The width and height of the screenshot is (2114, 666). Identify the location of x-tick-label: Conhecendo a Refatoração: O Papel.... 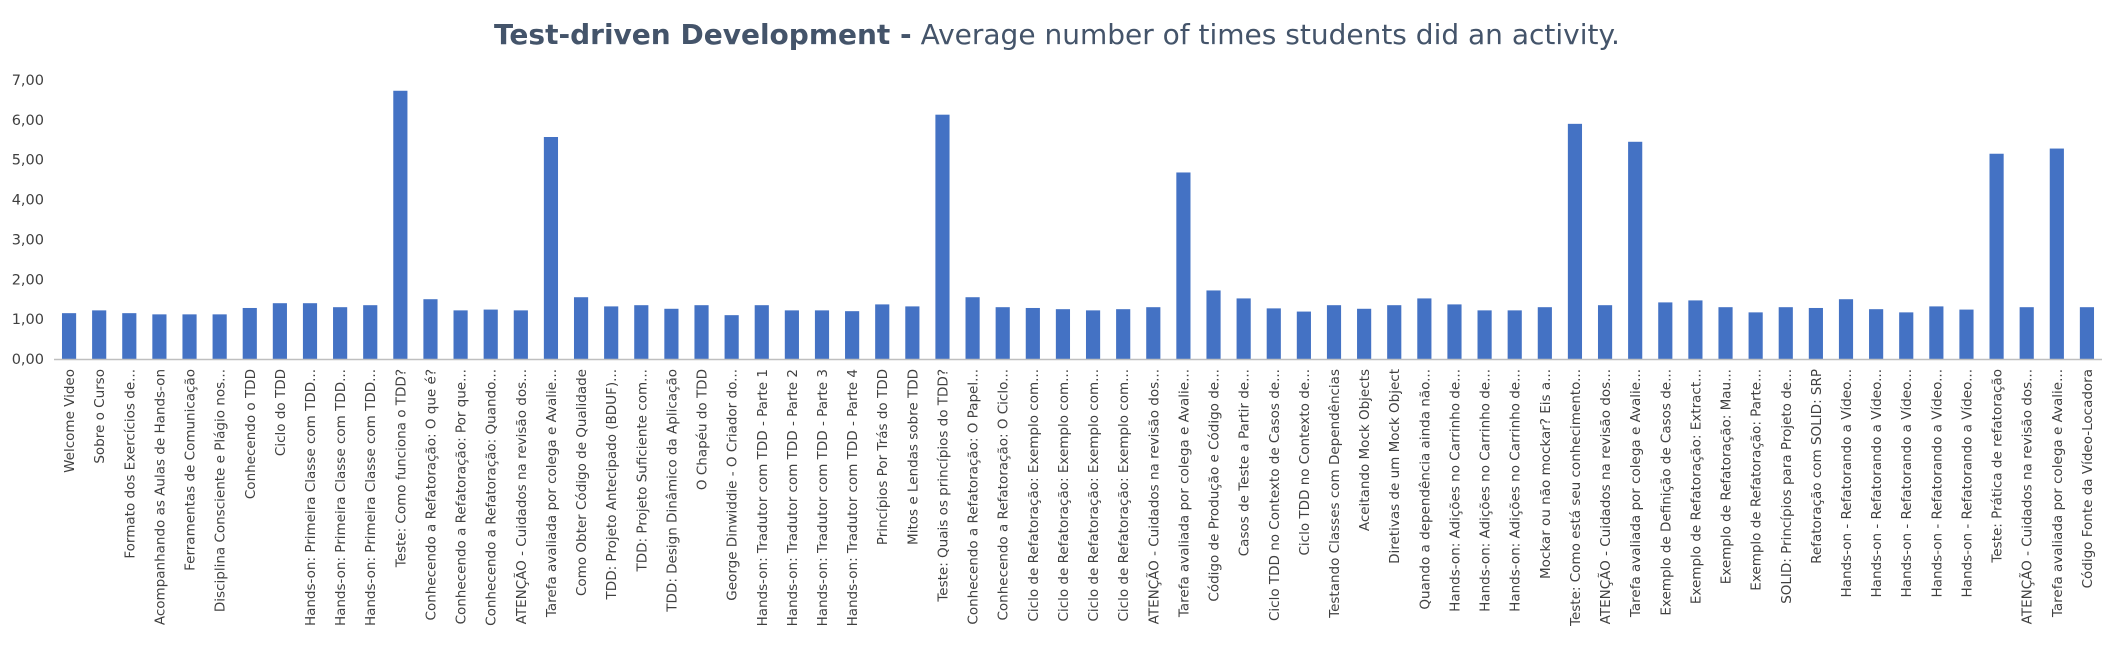
(974, 497).